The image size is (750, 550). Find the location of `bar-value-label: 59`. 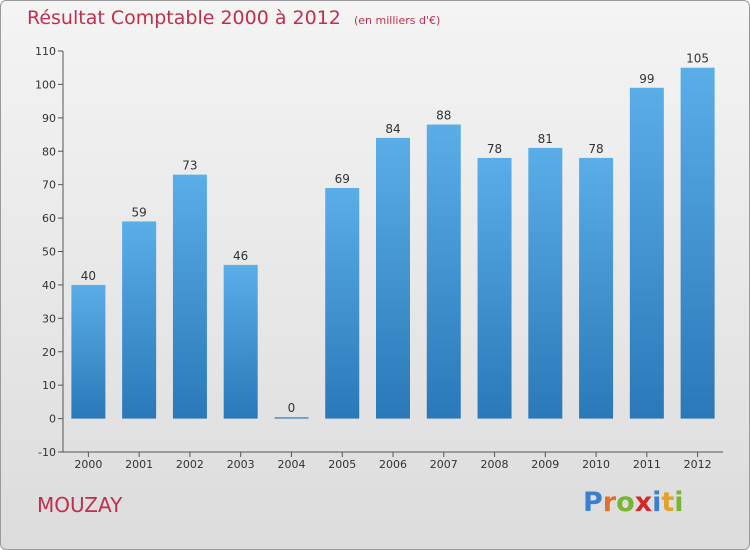

bar-value-label: 59 is located at coordinates (139, 212).